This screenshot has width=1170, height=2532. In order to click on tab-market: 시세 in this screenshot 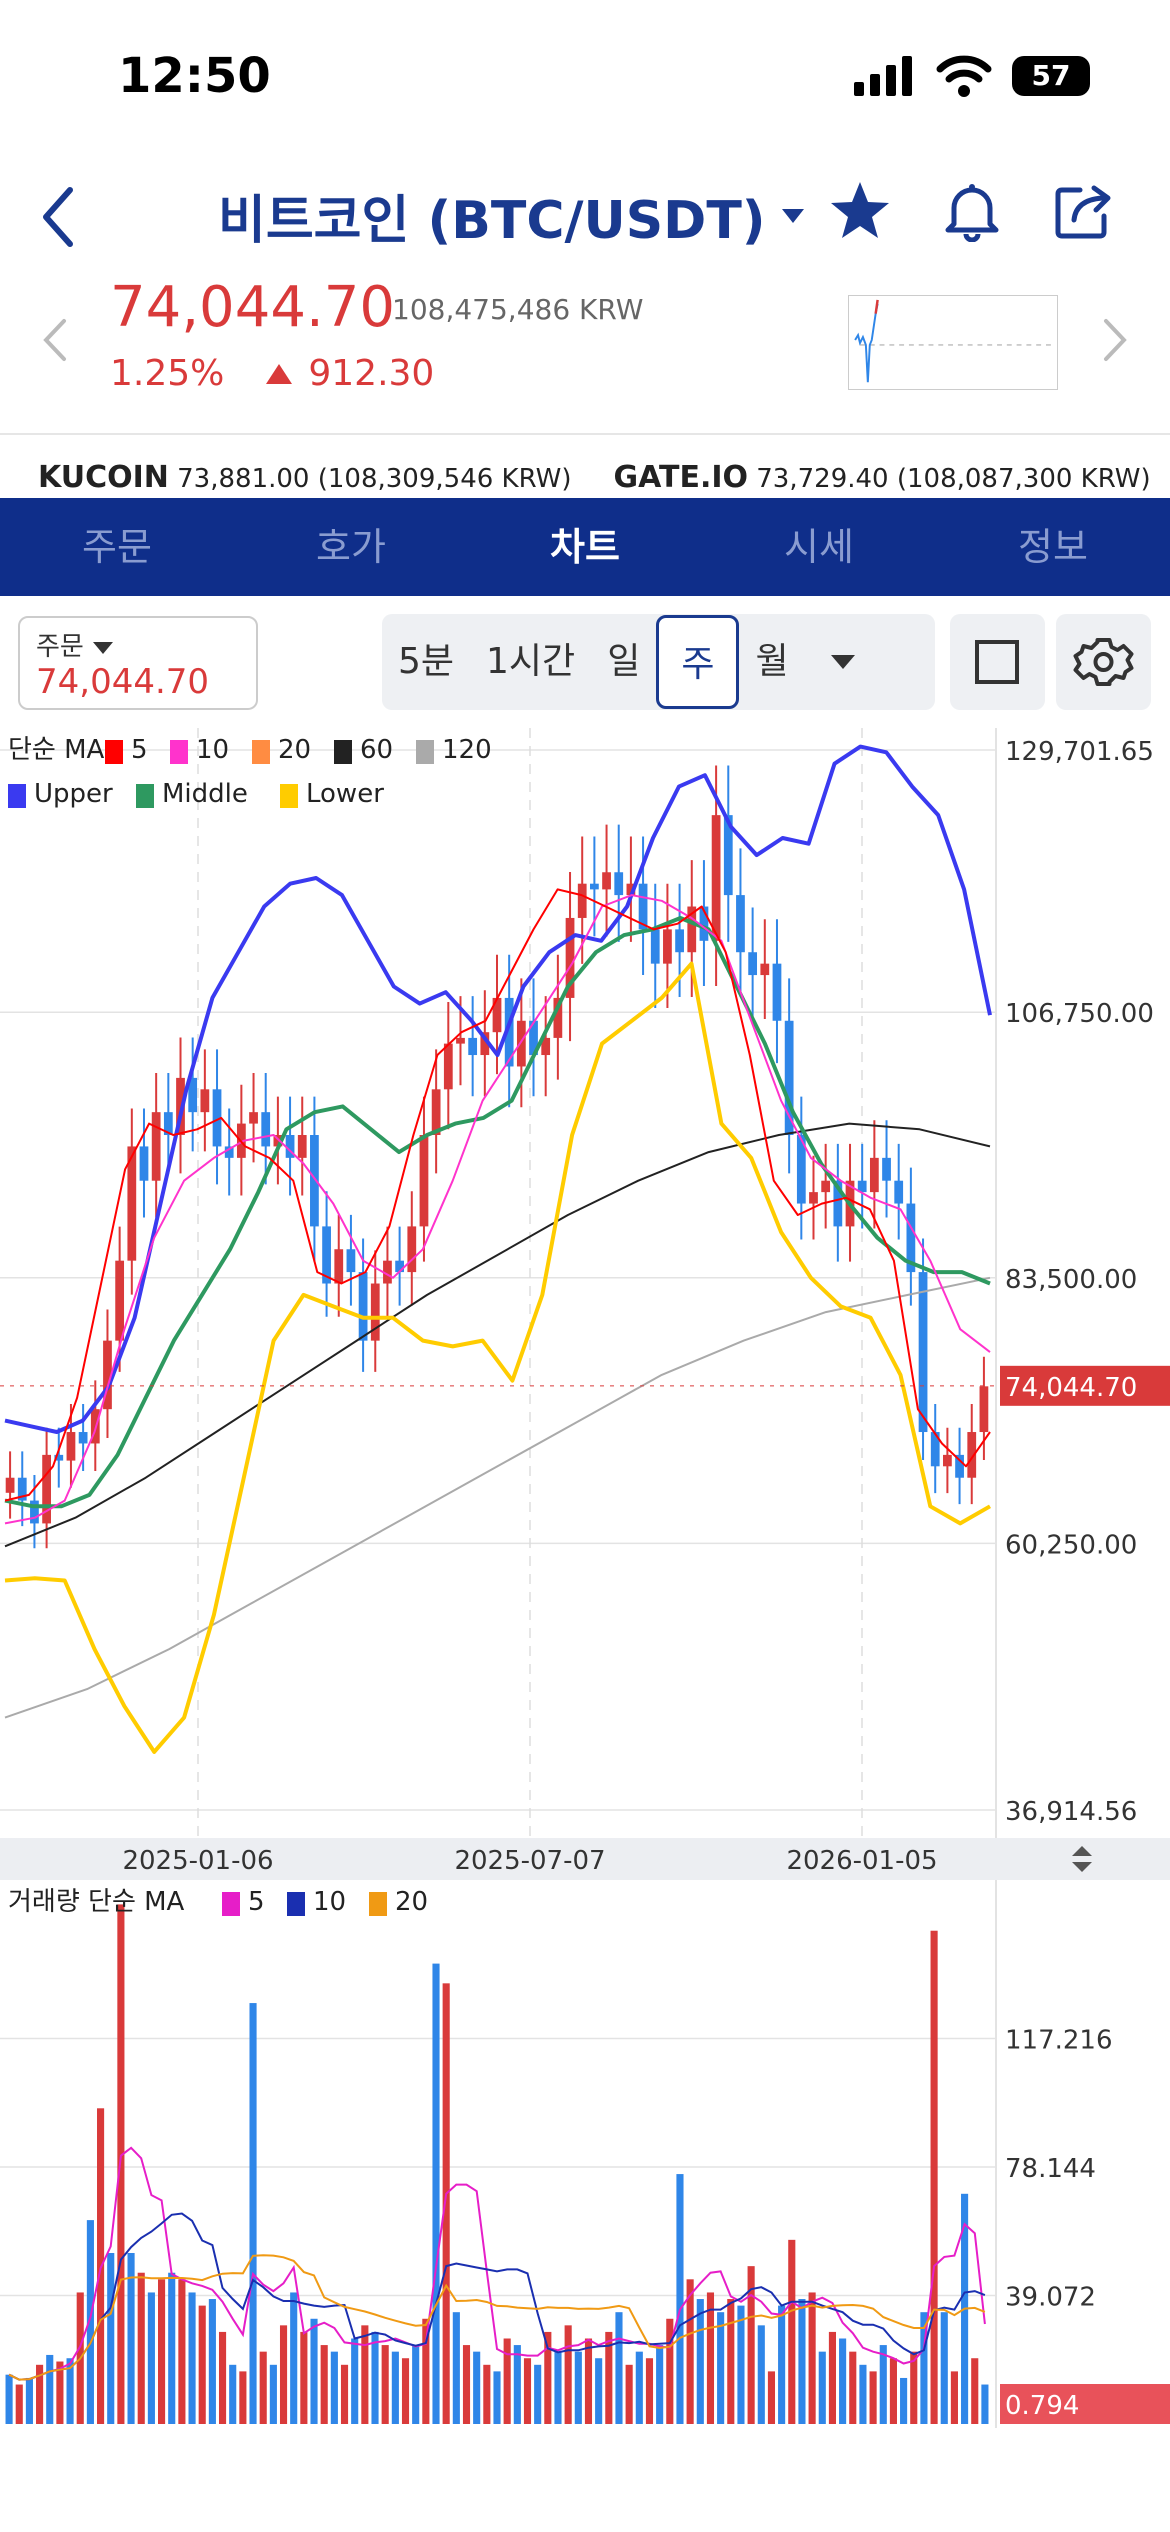, I will do `click(819, 547)`.